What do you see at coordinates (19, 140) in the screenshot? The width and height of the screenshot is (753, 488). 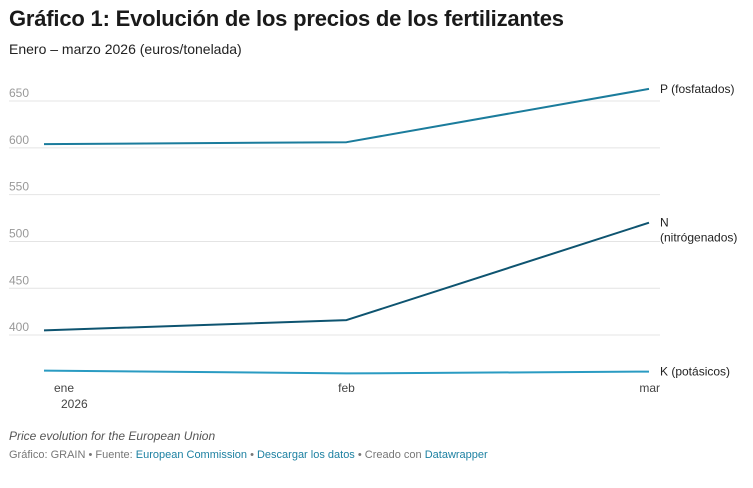 I see `y-tick-label: 600` at bounding box center [19, 140].